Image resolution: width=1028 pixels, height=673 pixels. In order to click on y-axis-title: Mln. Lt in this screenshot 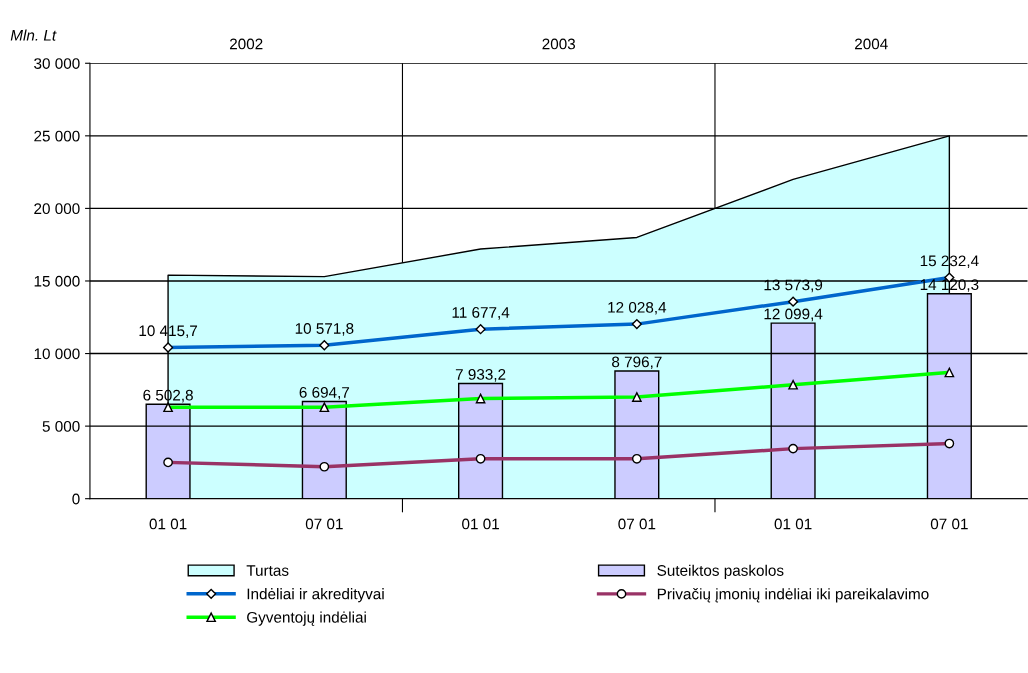, I will do `click(33, 35)`.